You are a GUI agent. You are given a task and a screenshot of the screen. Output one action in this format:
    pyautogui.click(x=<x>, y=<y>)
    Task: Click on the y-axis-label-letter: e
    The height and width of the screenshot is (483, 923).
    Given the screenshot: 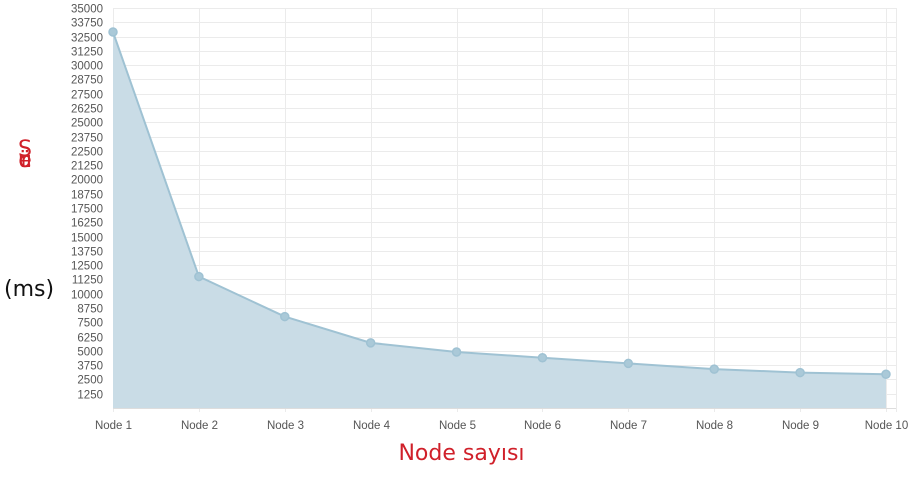 What is the action you would take?
    pyautogui.click(x=25, y=160)
    